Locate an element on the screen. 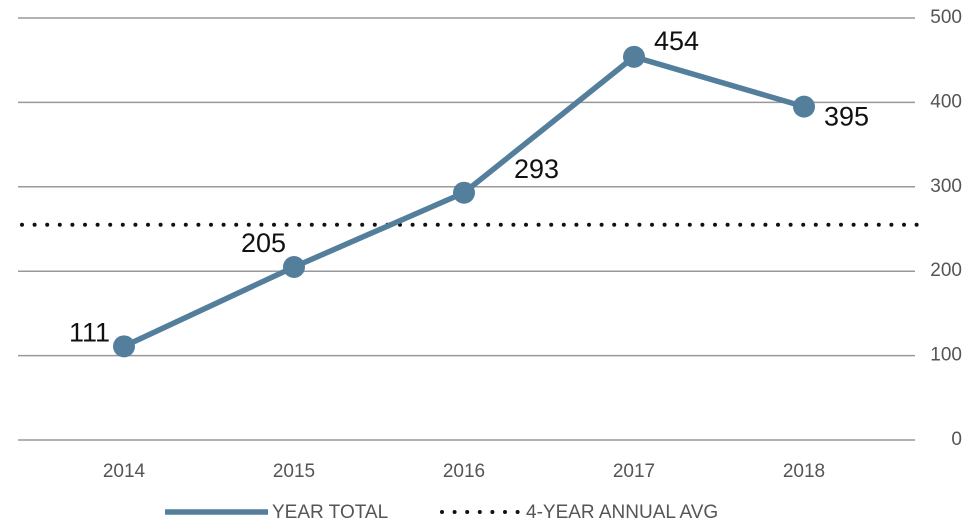 This screenshot has height=525, width=964. y-tick-label: 0 is located at coordinates (956, 439).